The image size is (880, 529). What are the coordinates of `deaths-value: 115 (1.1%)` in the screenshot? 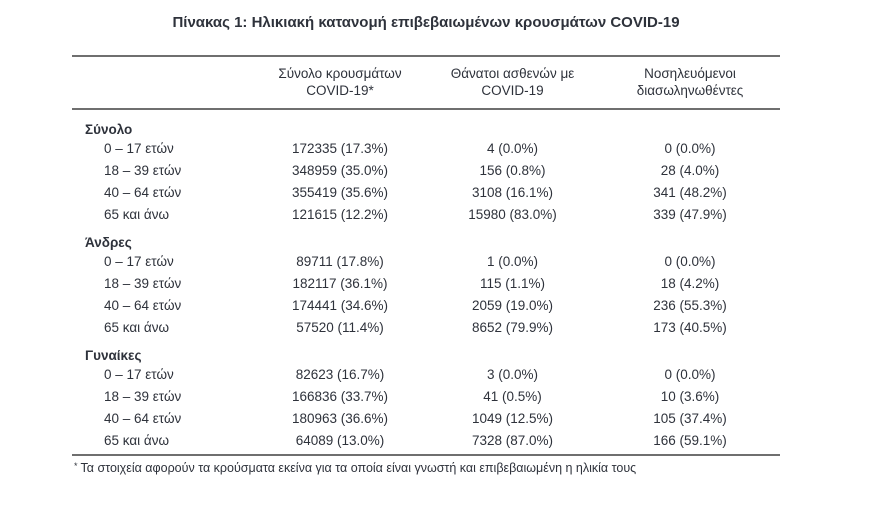 It's located at (512, 283).